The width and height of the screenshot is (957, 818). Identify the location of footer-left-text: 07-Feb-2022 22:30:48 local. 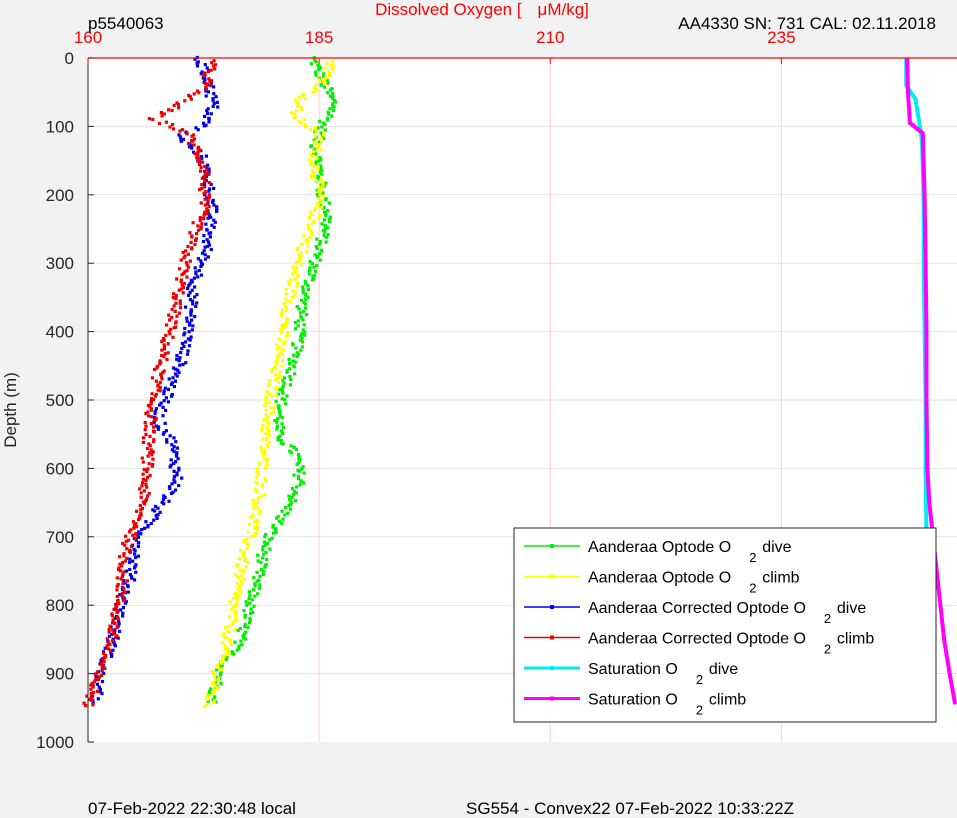
(192, 808).